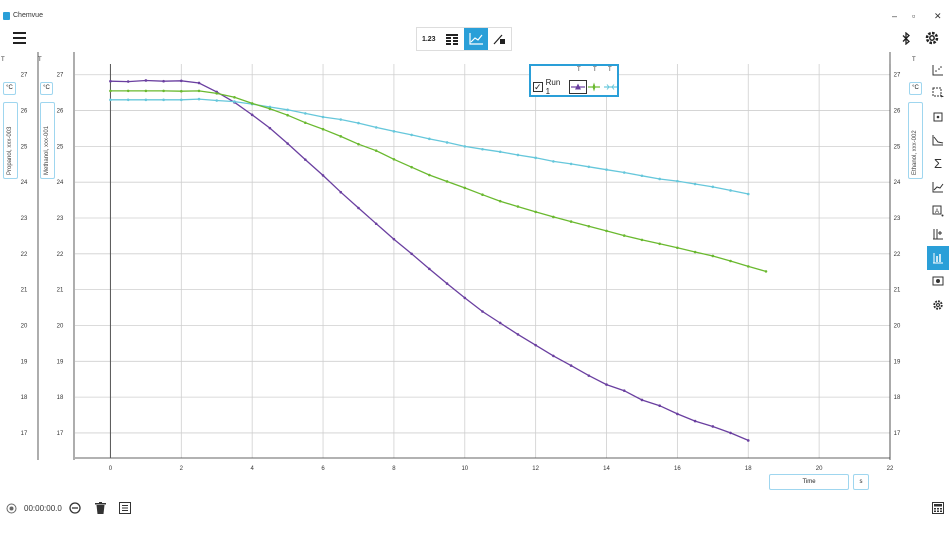 This screenshot has height=534, width=950. I want to click on propanol-y-tick-label: 24, so click(24, 183).